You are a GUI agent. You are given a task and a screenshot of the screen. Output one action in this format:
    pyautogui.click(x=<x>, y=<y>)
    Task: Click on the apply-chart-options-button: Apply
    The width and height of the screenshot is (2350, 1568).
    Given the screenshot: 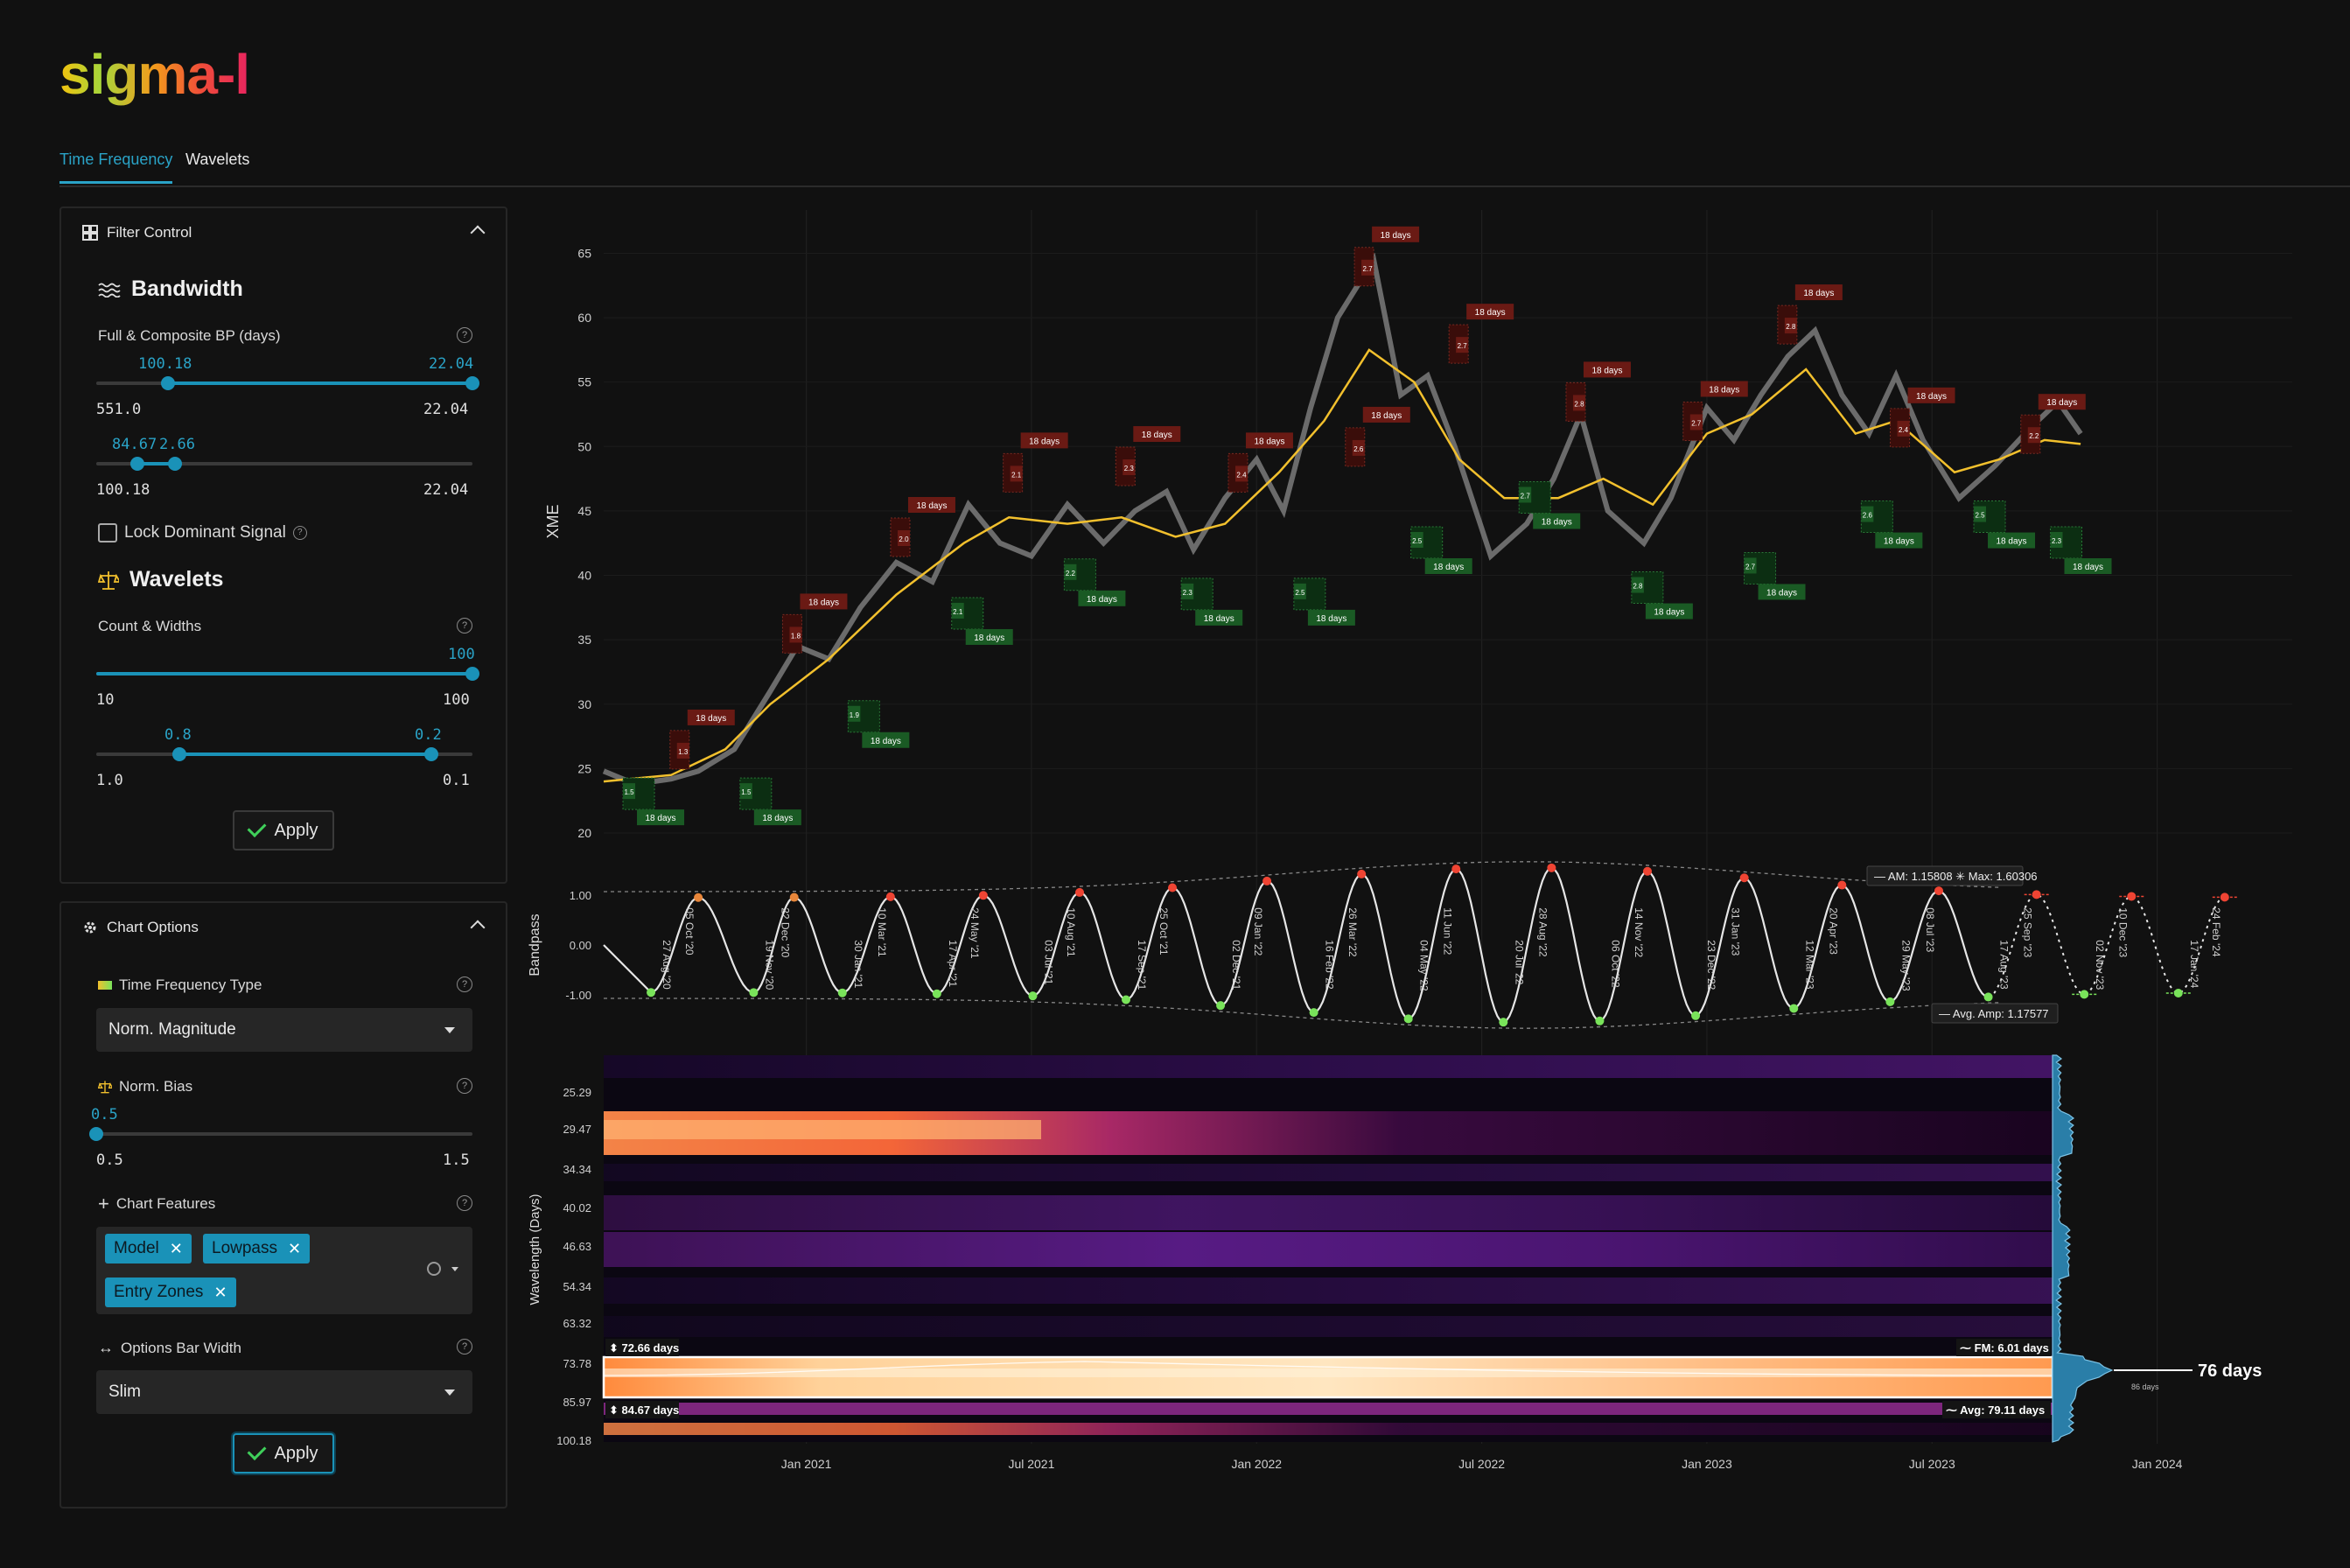 What is the action you would take?
    pyautogui.click(x=283, y=1453)
    